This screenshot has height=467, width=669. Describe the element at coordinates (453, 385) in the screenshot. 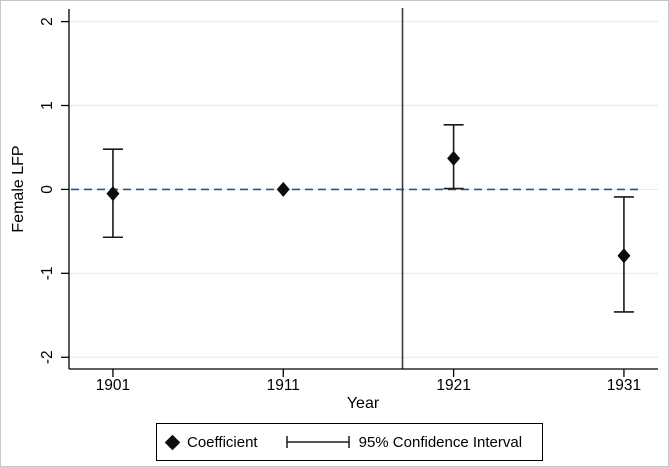

I see `x-tick-label: 1921` at that location.